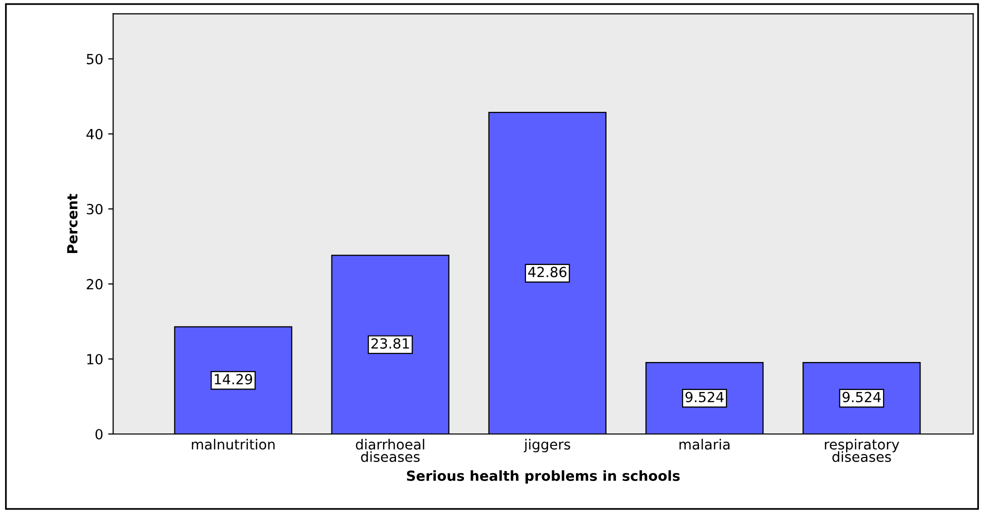  Describe the element at coordinates (233, 379) in the screenshot. I see `data-label: 14.29` at that location.